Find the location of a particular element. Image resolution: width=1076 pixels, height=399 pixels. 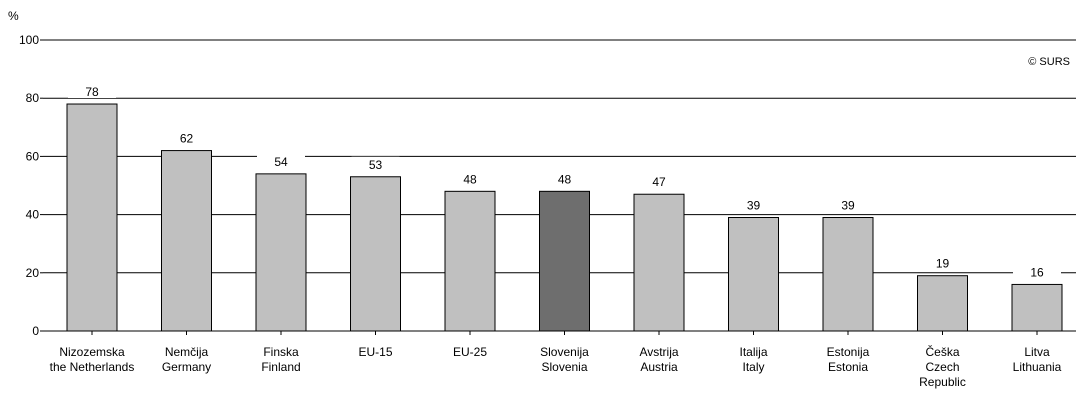

y-tick-label: 100 is located at coordinates (29, 40).